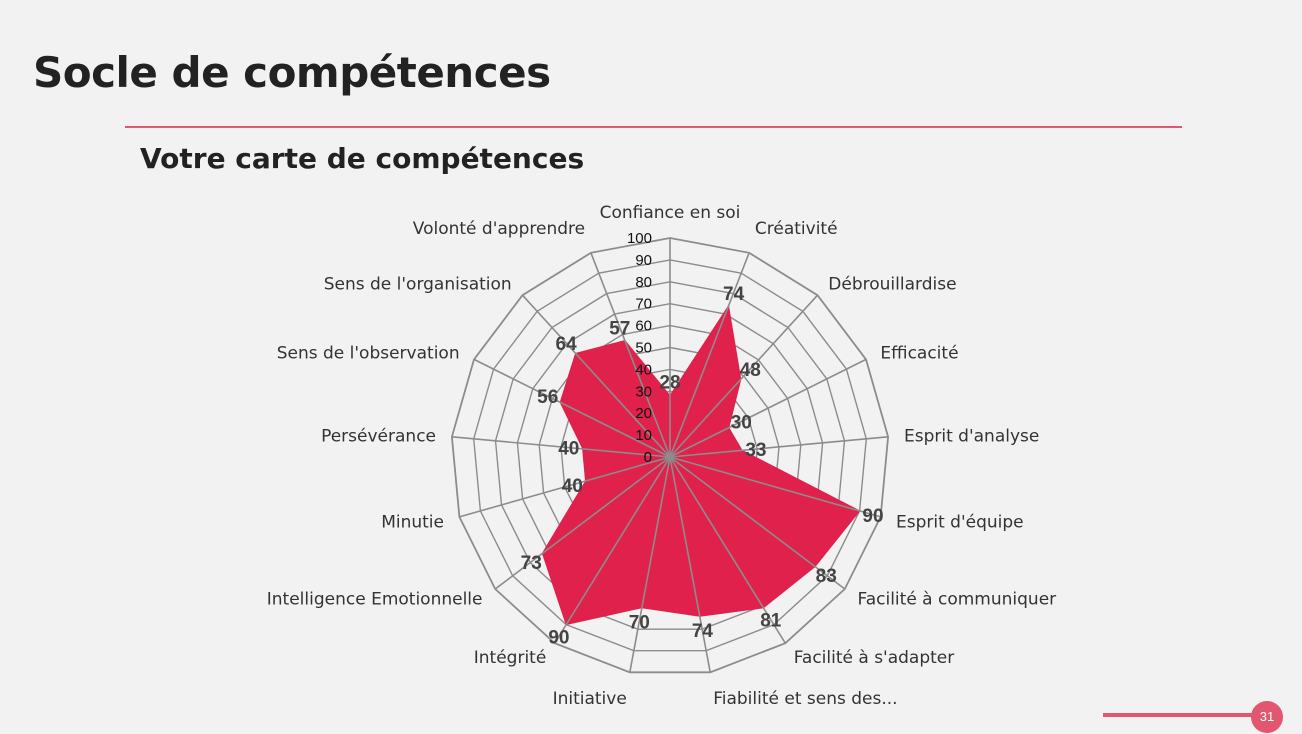 The width and height of the screenshot is (1302, 734). What do you see at coordinates (531, 563) in the screenshot?
I see `data-value-label: 73` at bounding box center [531, 563].